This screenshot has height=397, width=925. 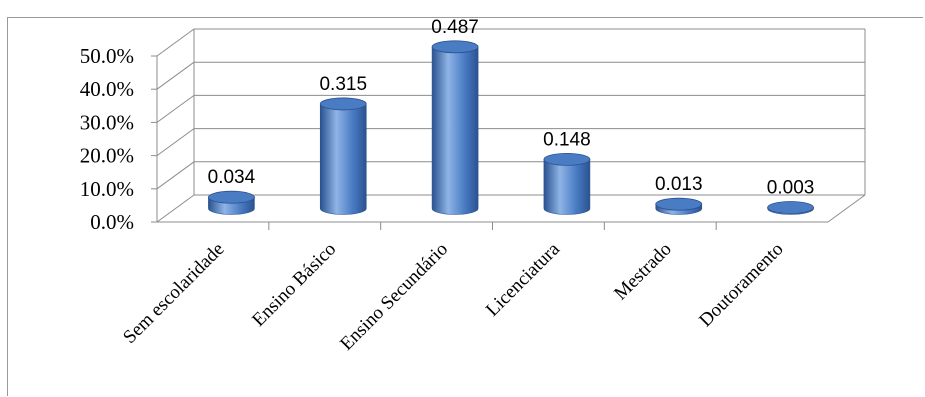 What do you see at coordinates (107, 122) in the screenshot?
I see `y-tick-label: 30.0%` at bounding box center [107, 122].